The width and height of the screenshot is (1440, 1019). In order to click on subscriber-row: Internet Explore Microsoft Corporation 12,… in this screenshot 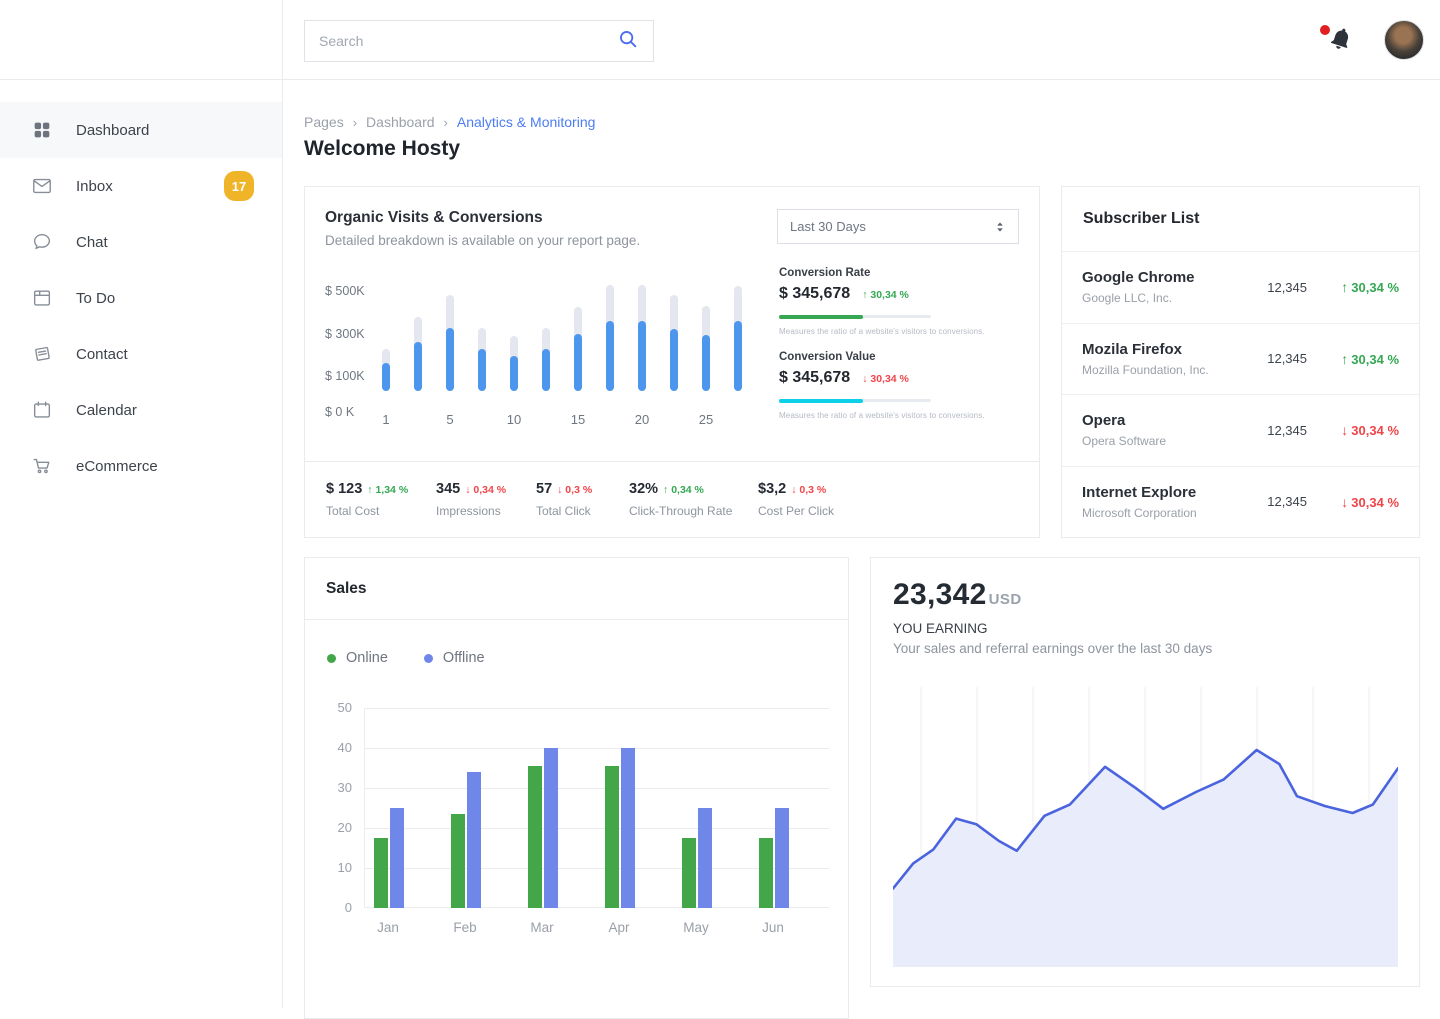, I will do `click(1240, 501)`.